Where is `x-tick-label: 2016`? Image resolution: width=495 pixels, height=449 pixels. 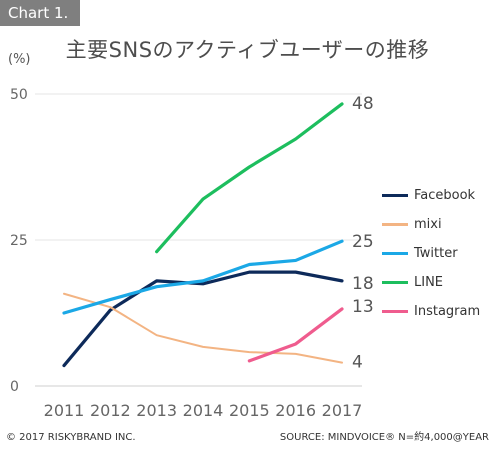
x-tick-label: 2016 is located at coordinates (295, 410).